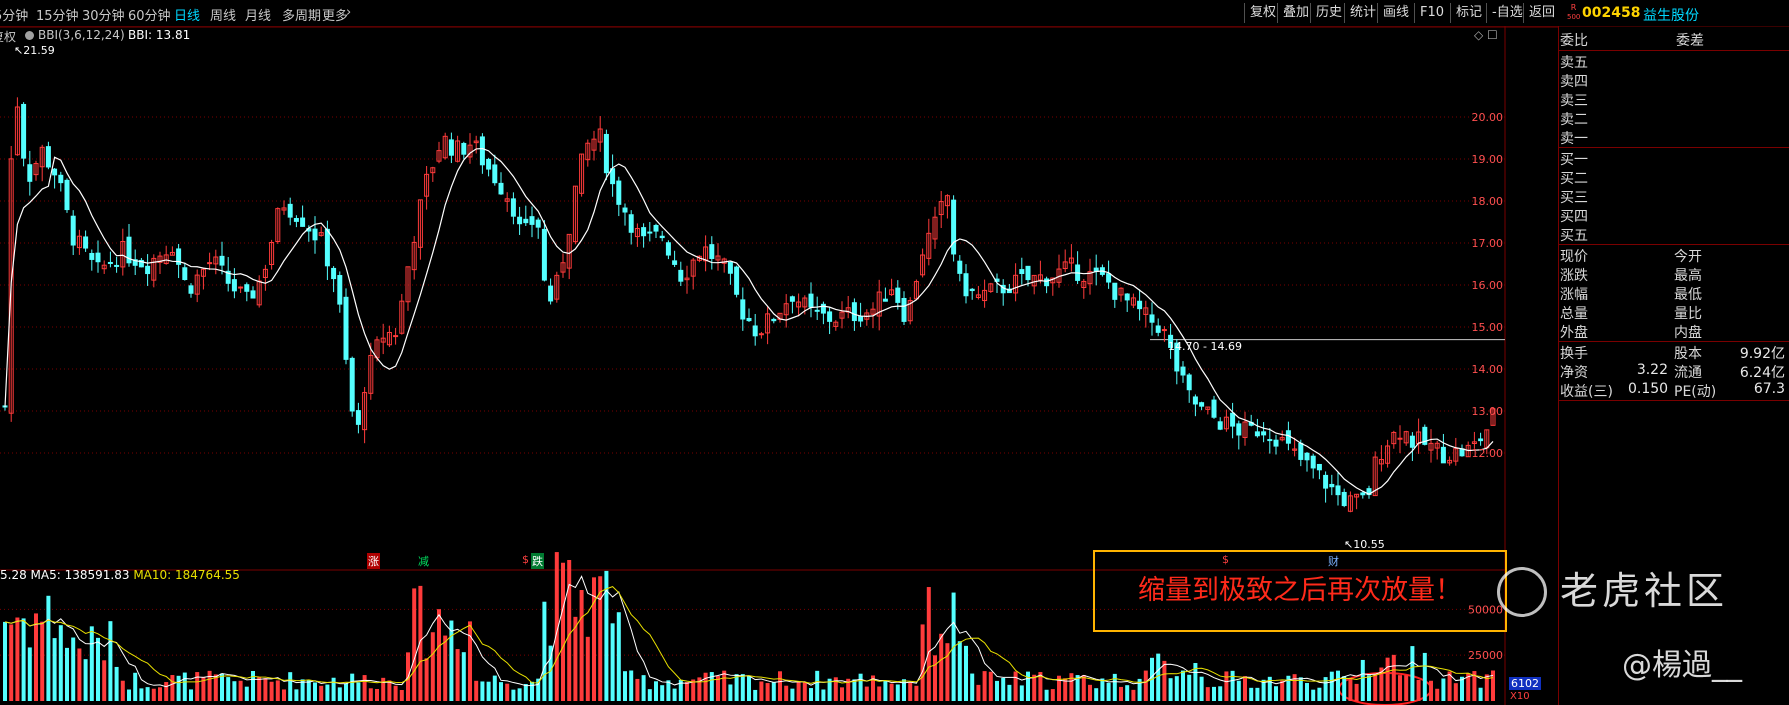 The width and height of the screenshot is (1789, 705). Describe the element at coordinates (423, 561) in the screenshot. I see `event-mark-jian: 减` at that location.